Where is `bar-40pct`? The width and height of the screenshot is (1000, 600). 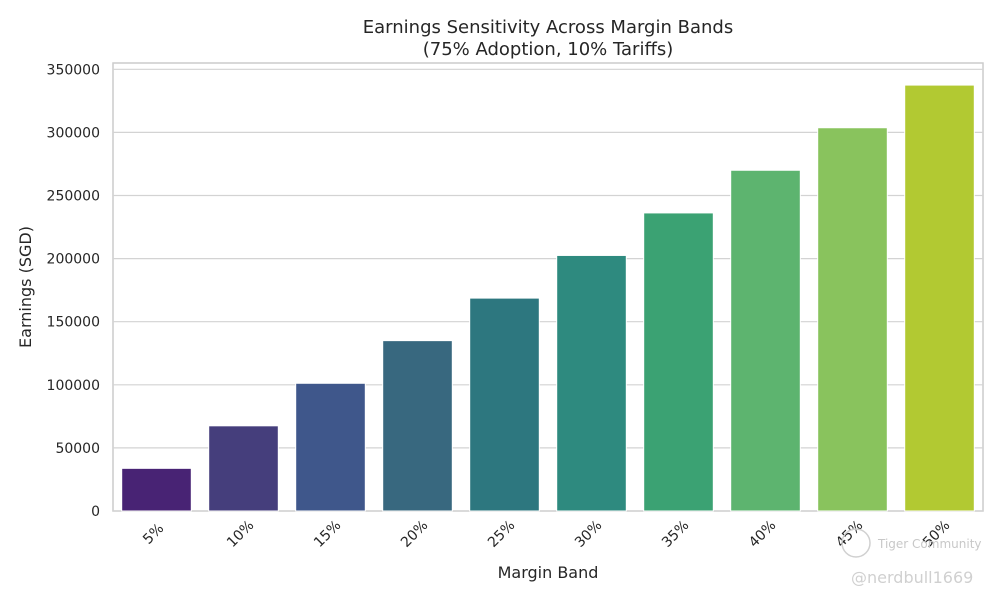 bar-40pct is located at coordinates (765, 340).